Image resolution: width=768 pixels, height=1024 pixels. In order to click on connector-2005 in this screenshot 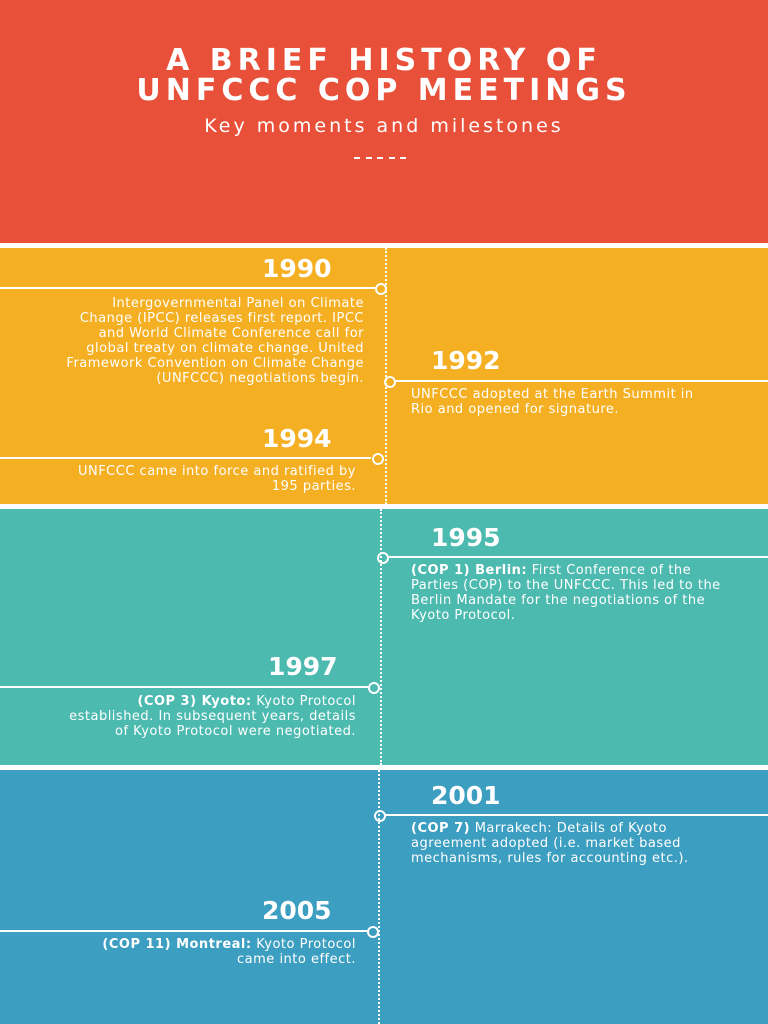, I will do `click(183, 931)`.